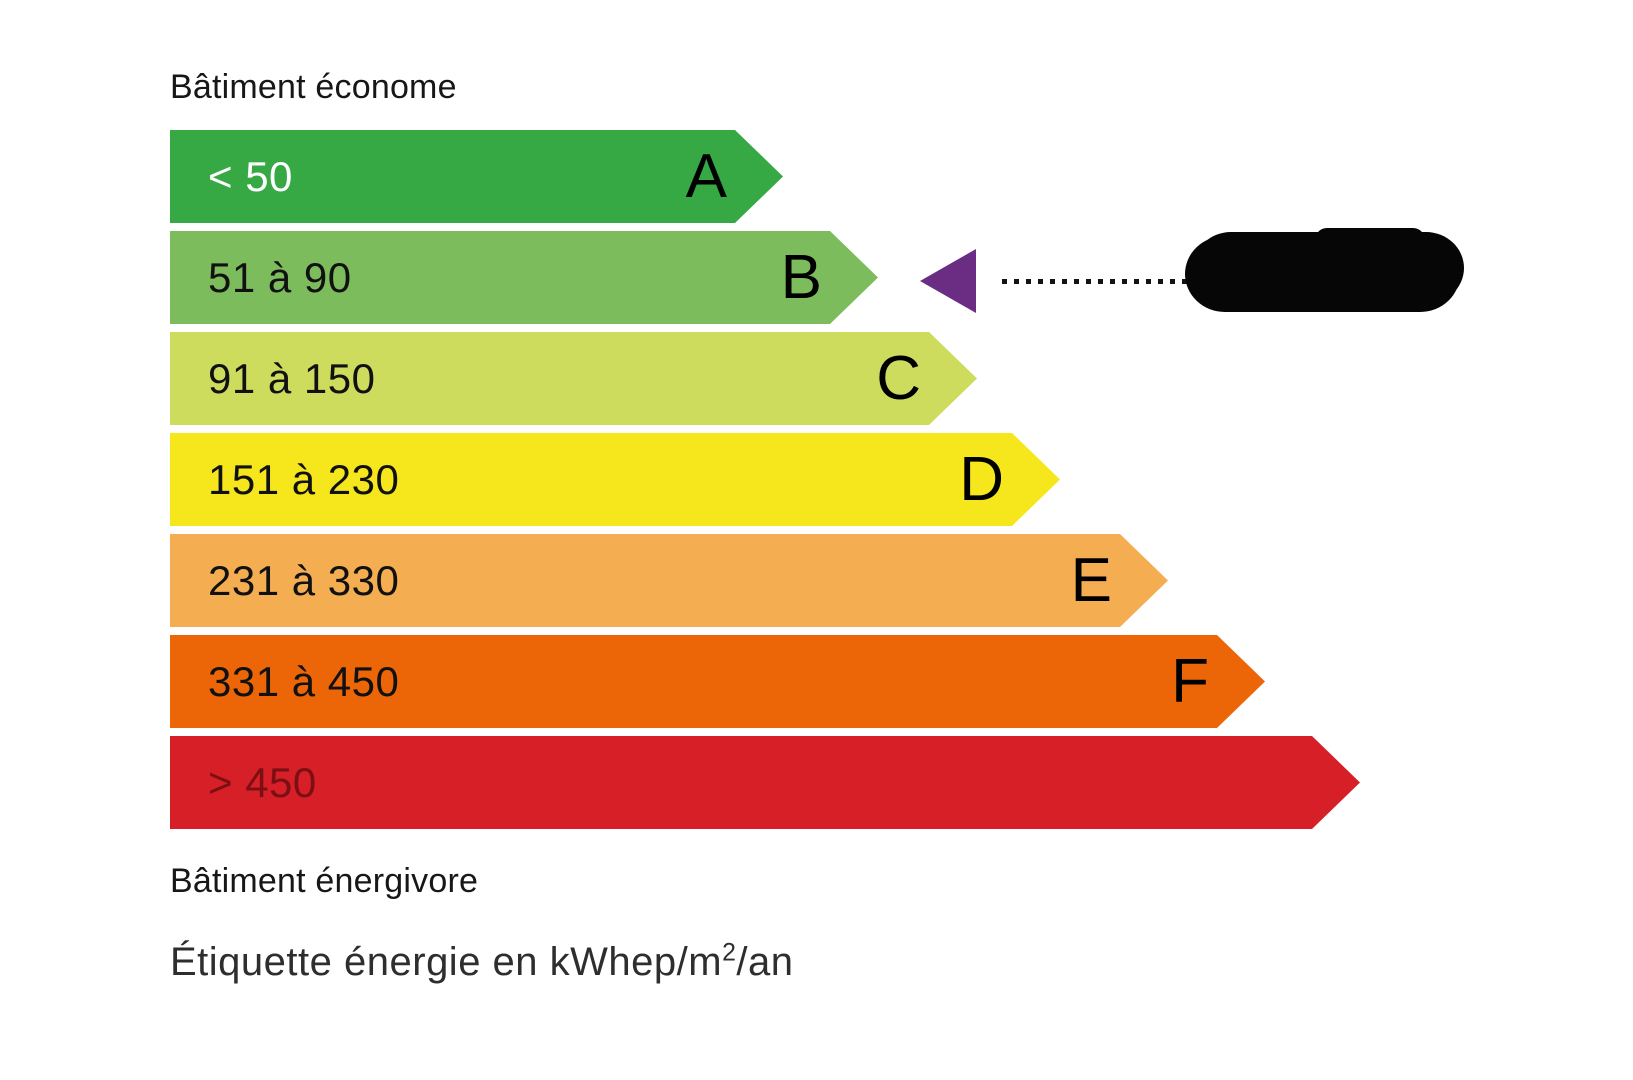 Image resolution: width=1633 pixels, height=1080 pixels. Describe the element at coordinates (706, 176) in the screenshot. I see `band-letter-label: A` at that location.